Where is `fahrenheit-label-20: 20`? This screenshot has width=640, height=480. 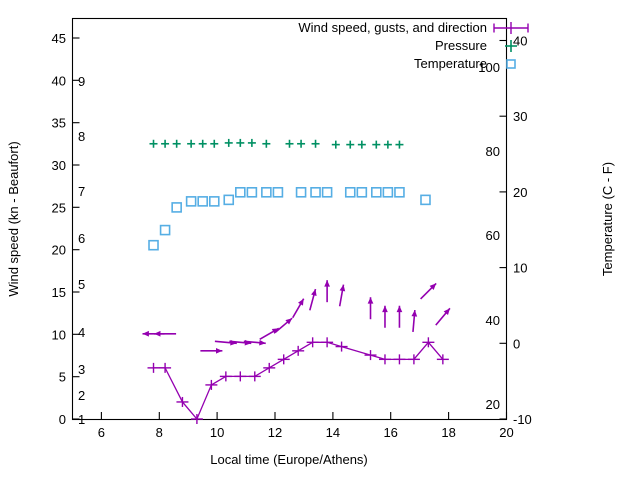 fahrenheit-label-20: 20 is located at coordinates (493, 404).